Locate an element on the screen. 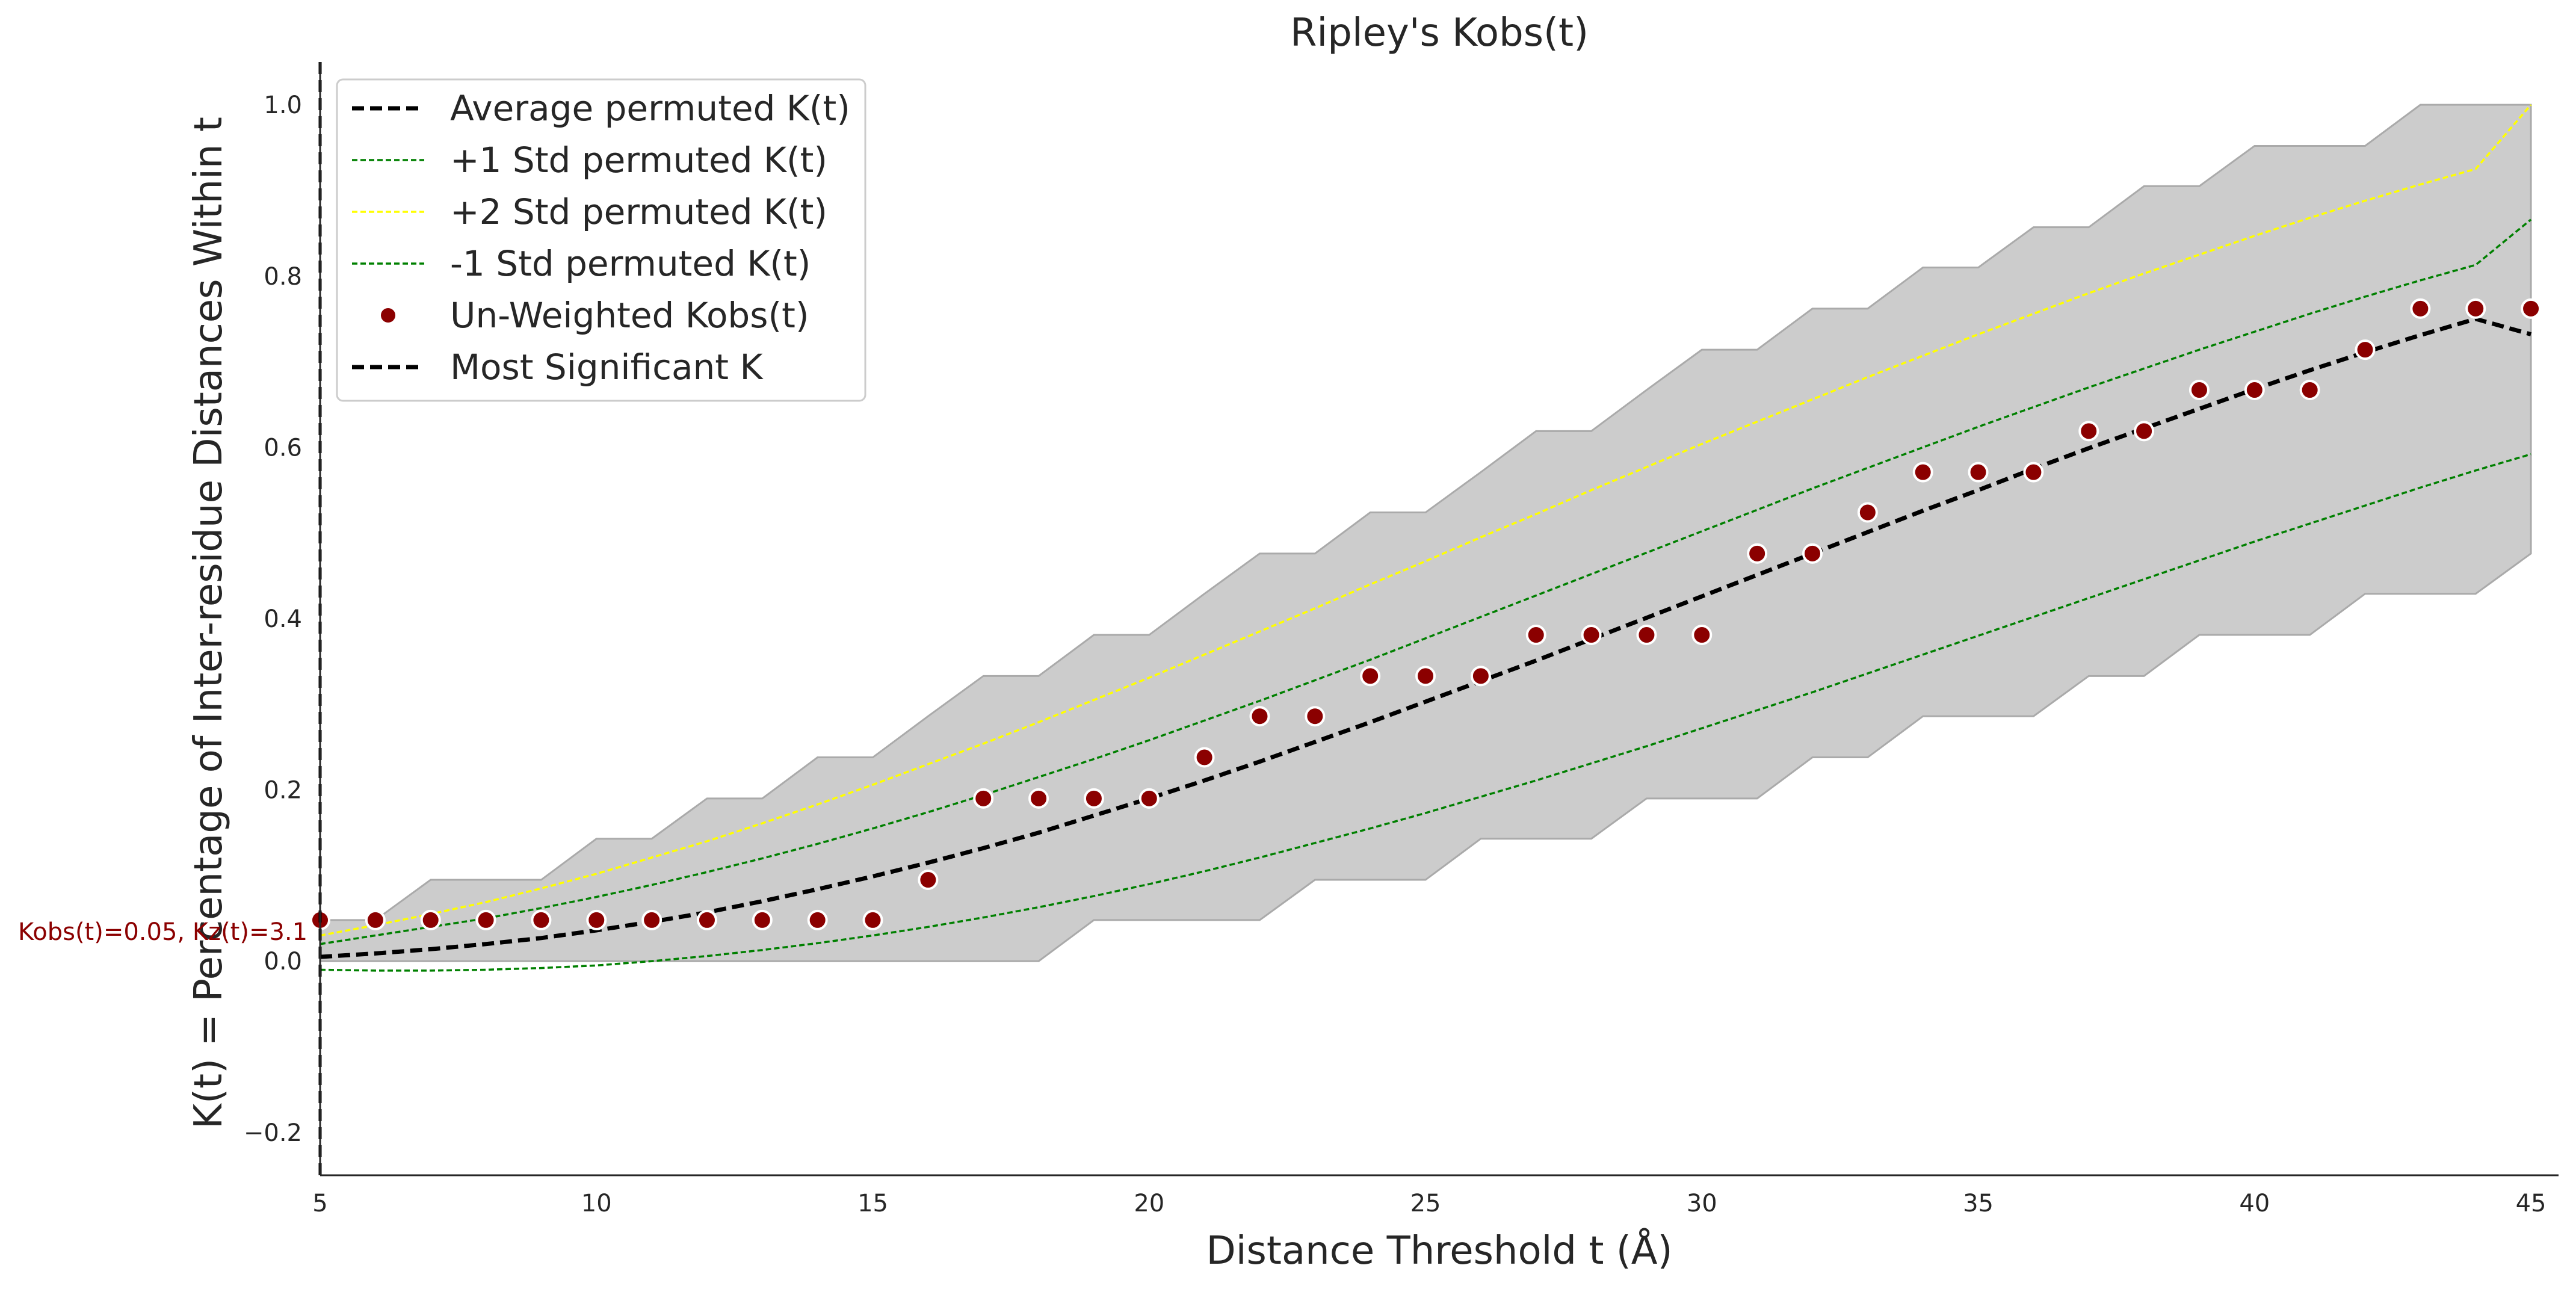  x-tick-label: 35 is located at coordinates (1978, 1203).